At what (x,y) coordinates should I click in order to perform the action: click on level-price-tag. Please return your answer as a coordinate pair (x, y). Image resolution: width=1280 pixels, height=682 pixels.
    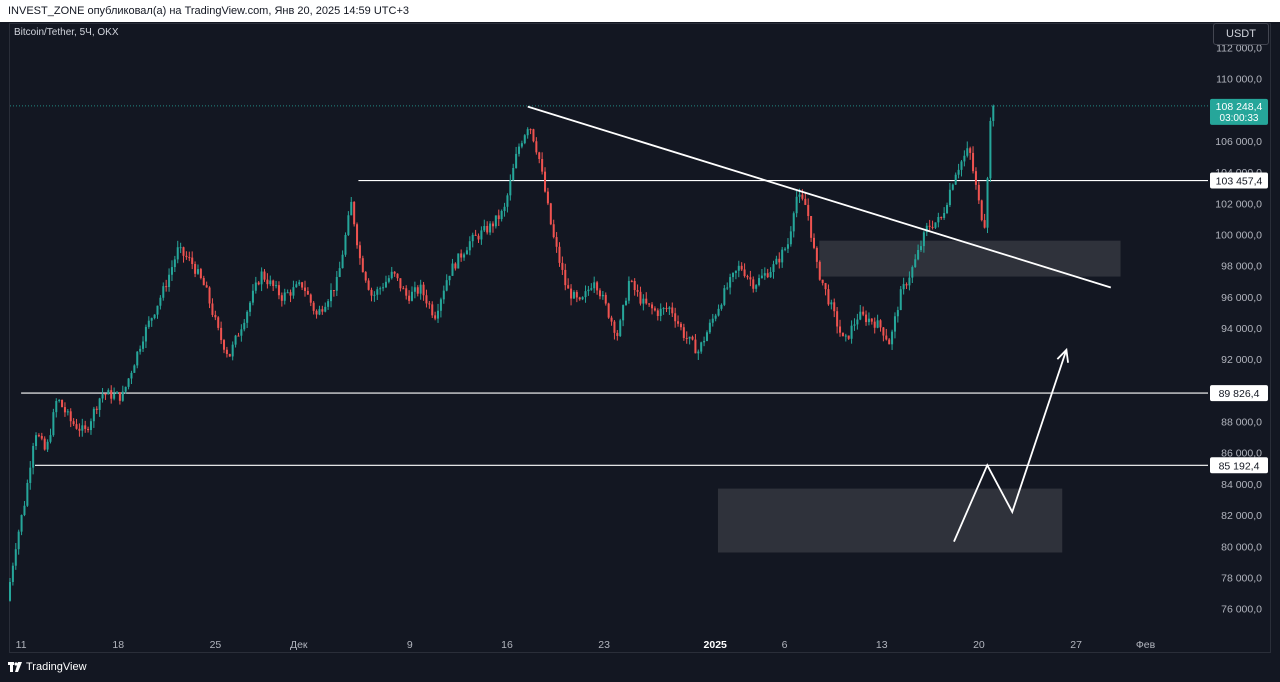
    Looking at the image, I should click on (1239, 393).